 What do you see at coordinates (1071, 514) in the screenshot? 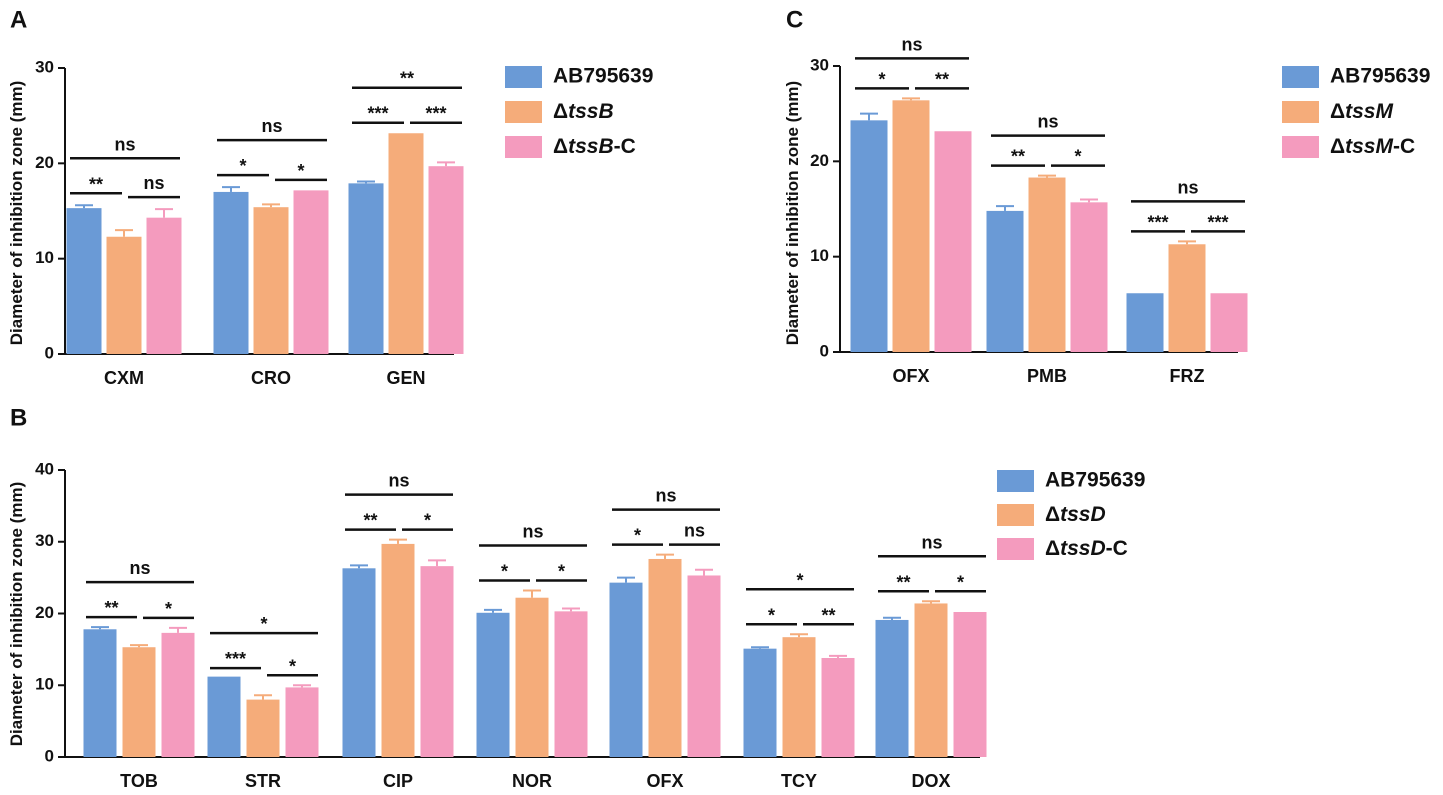
I see `legend: AB795639 ΔtssD ΔtssD-C` at bounding box center [1071, 514].